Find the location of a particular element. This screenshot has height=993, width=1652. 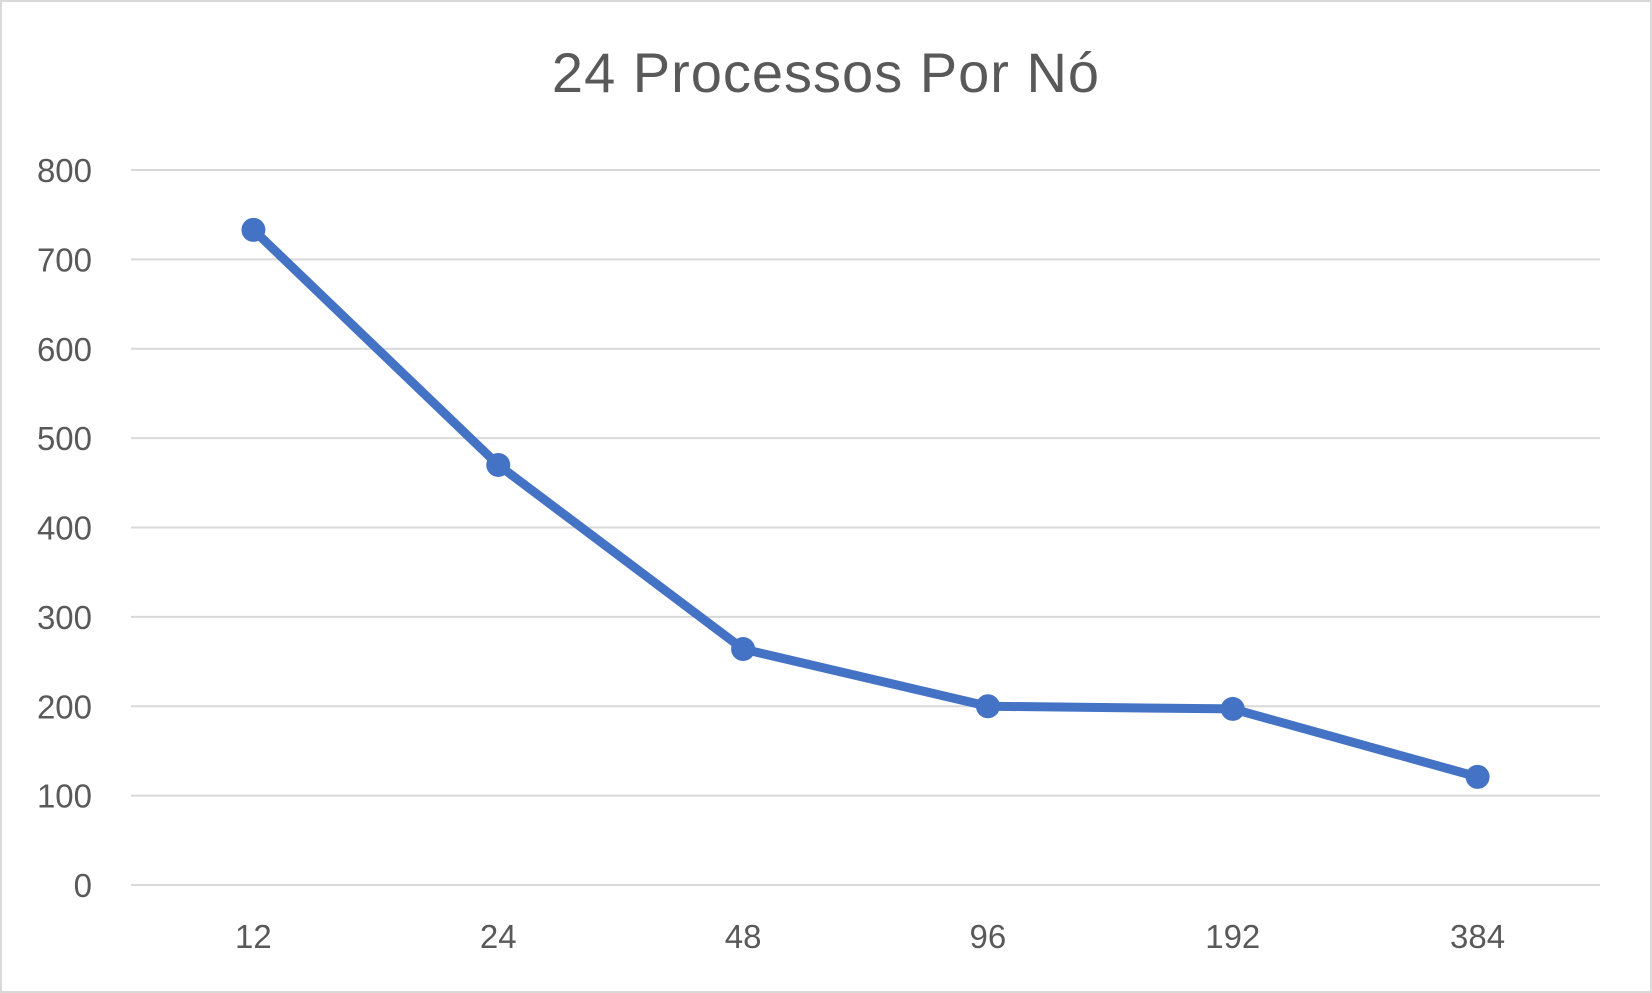

x-axis-tick-labels: 12 24 48 96 192 384 is located at coordinates (870, 936).